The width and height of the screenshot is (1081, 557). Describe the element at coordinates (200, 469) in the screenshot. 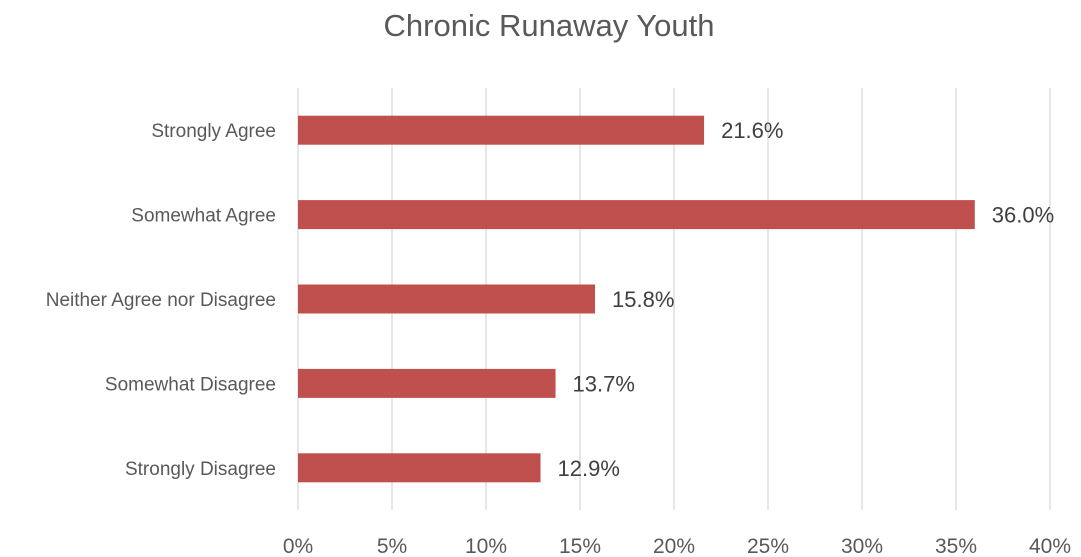

I see `category-label: Strongly Disagree` at that location.